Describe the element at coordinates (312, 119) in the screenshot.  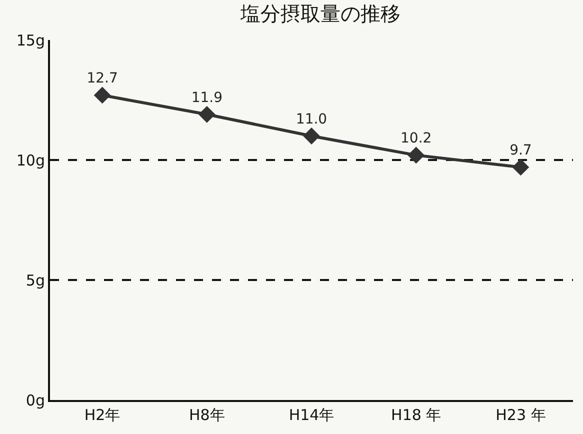
I see `data-label: 11.0` at that location.